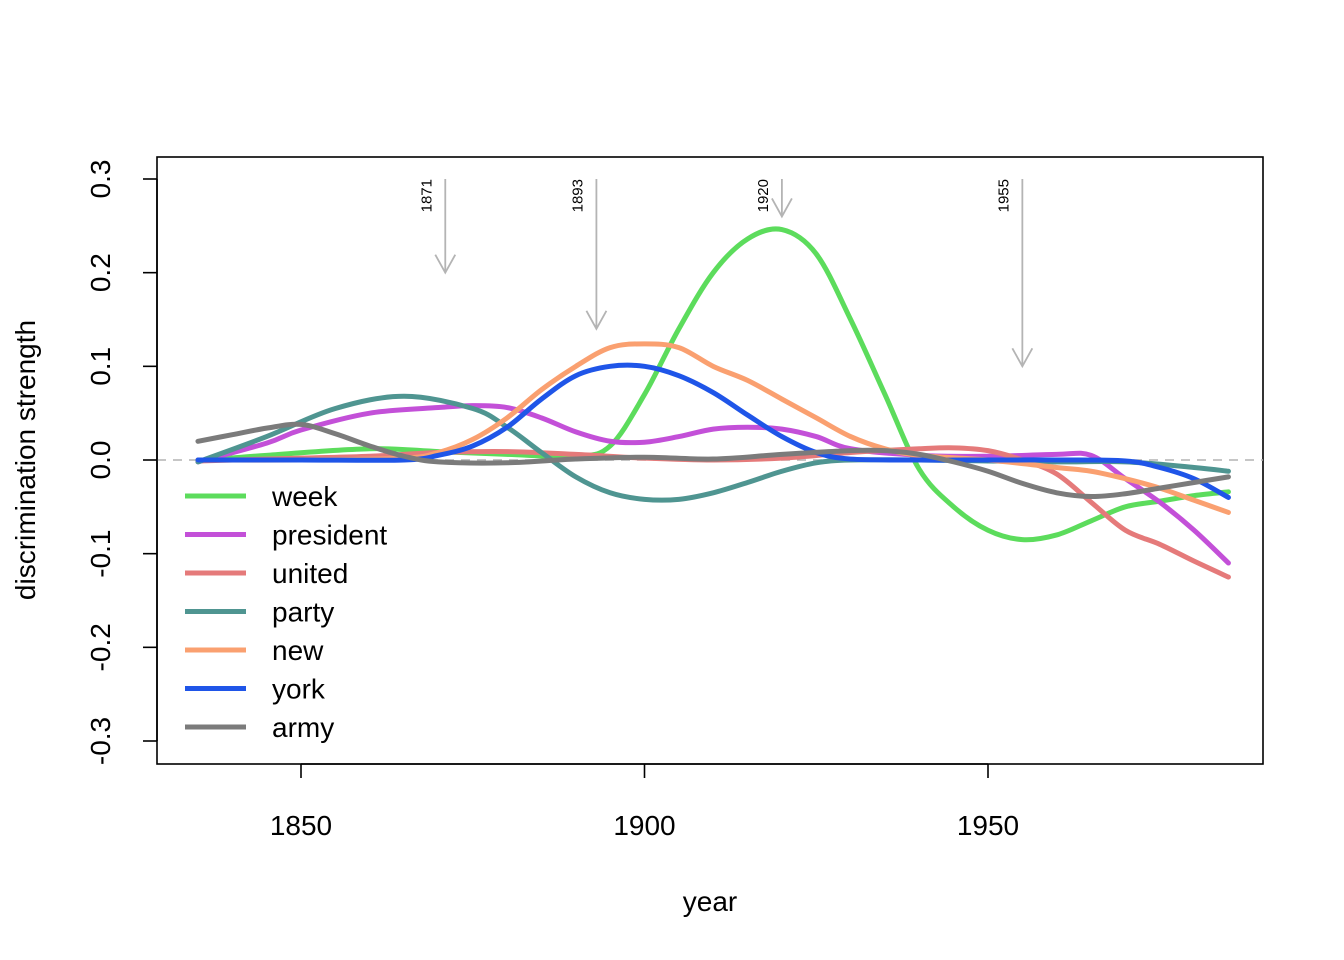 The width and height of the screenshot is (1344, 960). Describe the element at coordinates (988, 825) in the screenshot. I see `x-tick-label: 1950` at that location.